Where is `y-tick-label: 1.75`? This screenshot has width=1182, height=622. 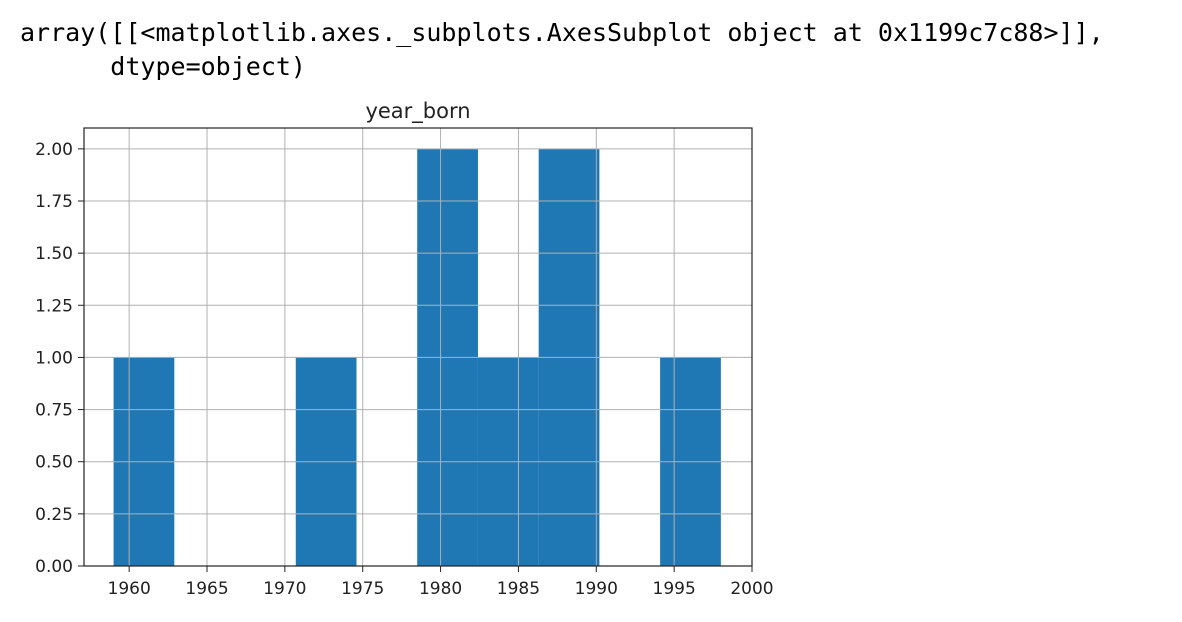 y-tick-label: 1.75 is located at coordinates (54, 202).